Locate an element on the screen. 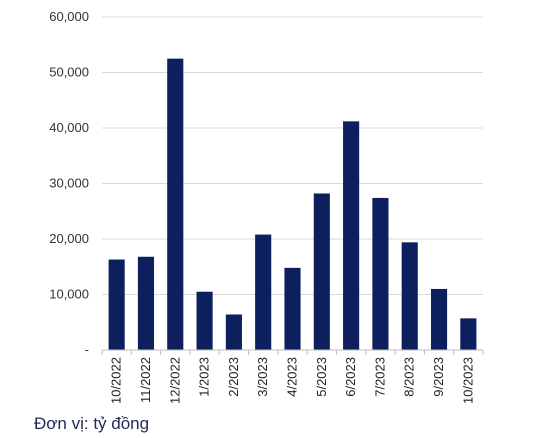 The image size is (541, 438). y-axis-ticks: - 10,000 20,000 30,000 40,000 50,000 60,000 is located at coordinates (69, 183).